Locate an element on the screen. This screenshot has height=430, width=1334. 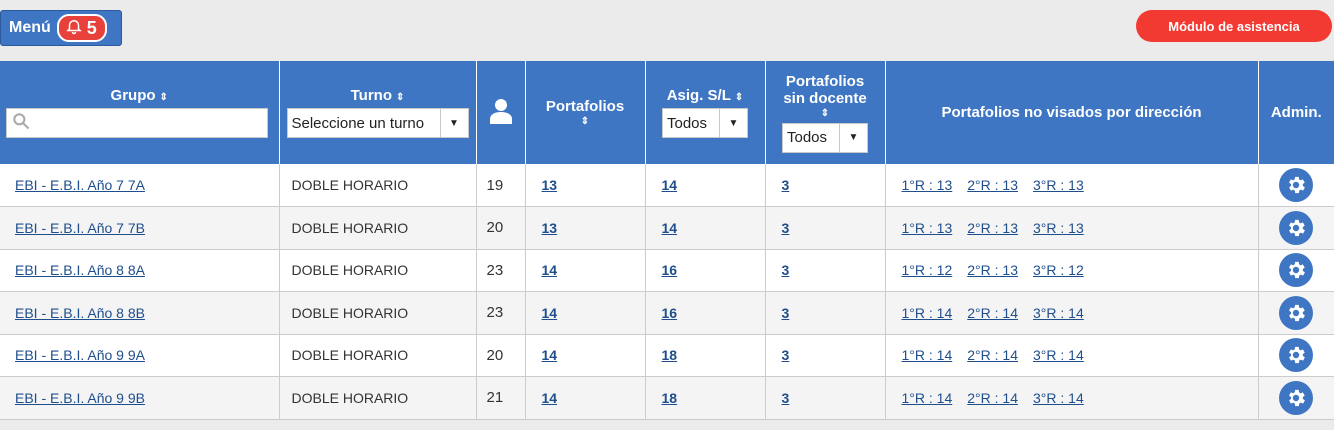
asig-cell: 18 is located at coordinates (705, 355).